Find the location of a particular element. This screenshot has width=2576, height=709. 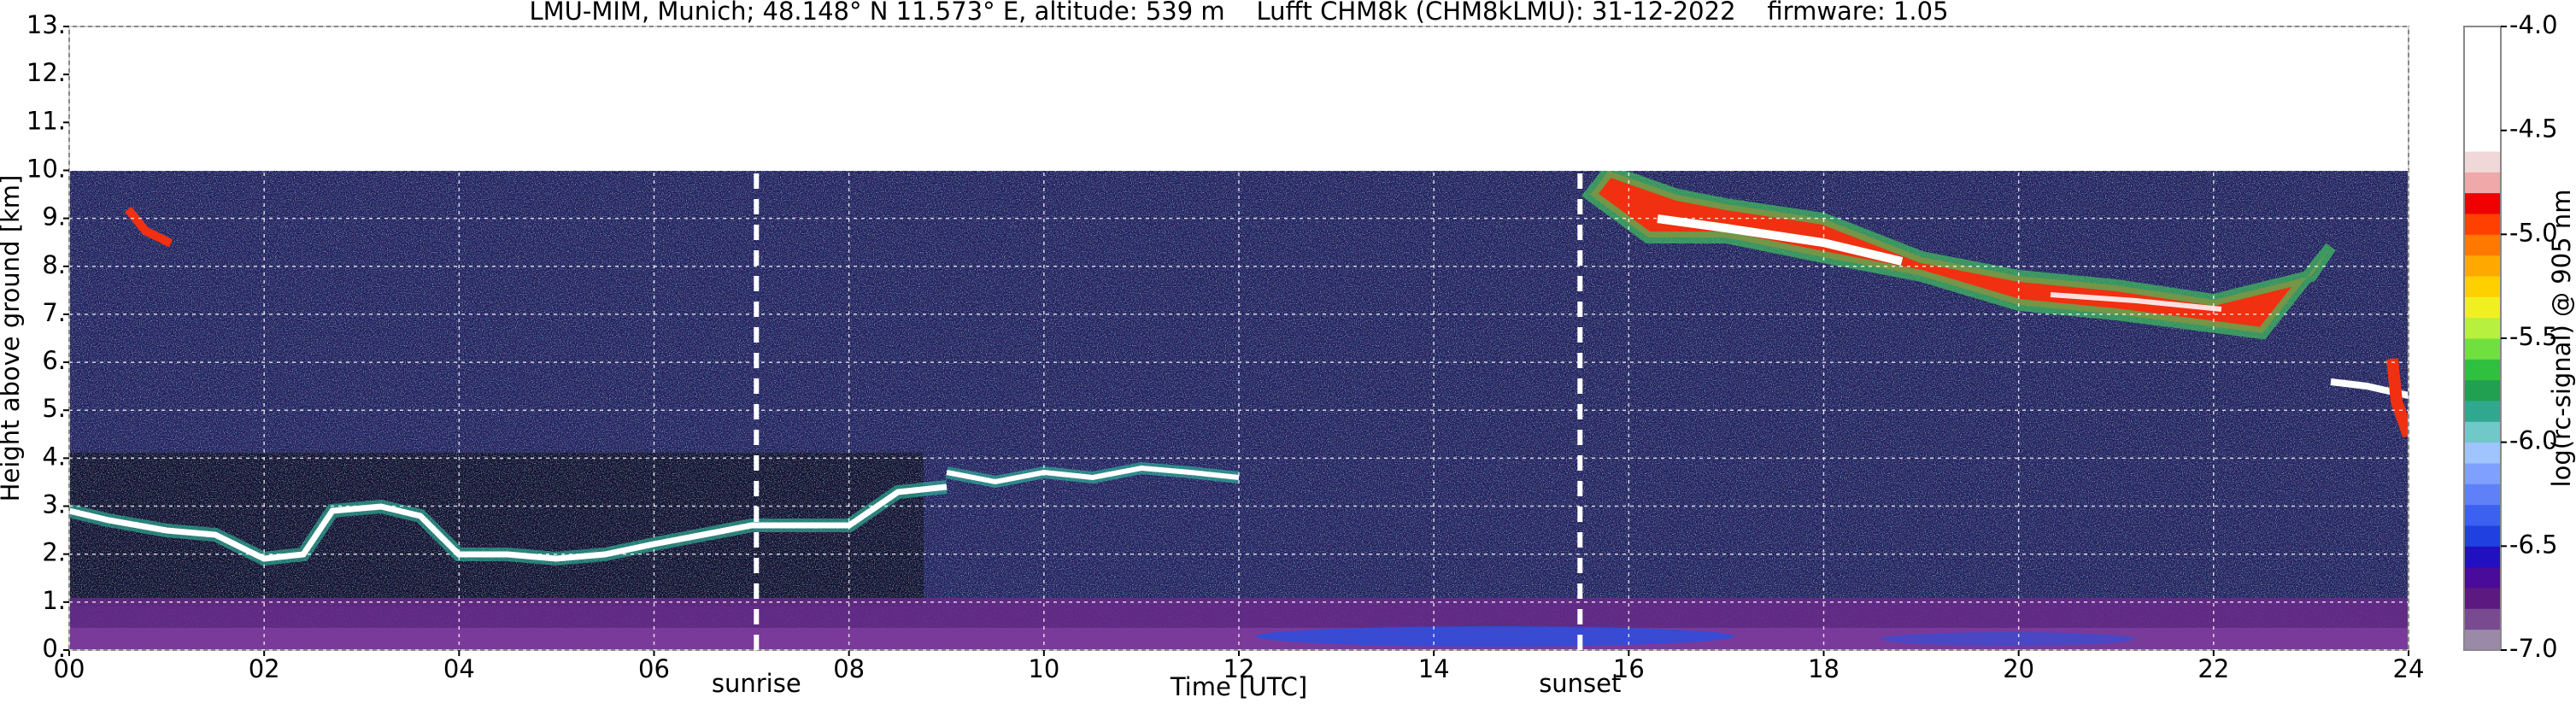

colorbar-tick-label: -6.0 is located at coordinates (2533, 441).